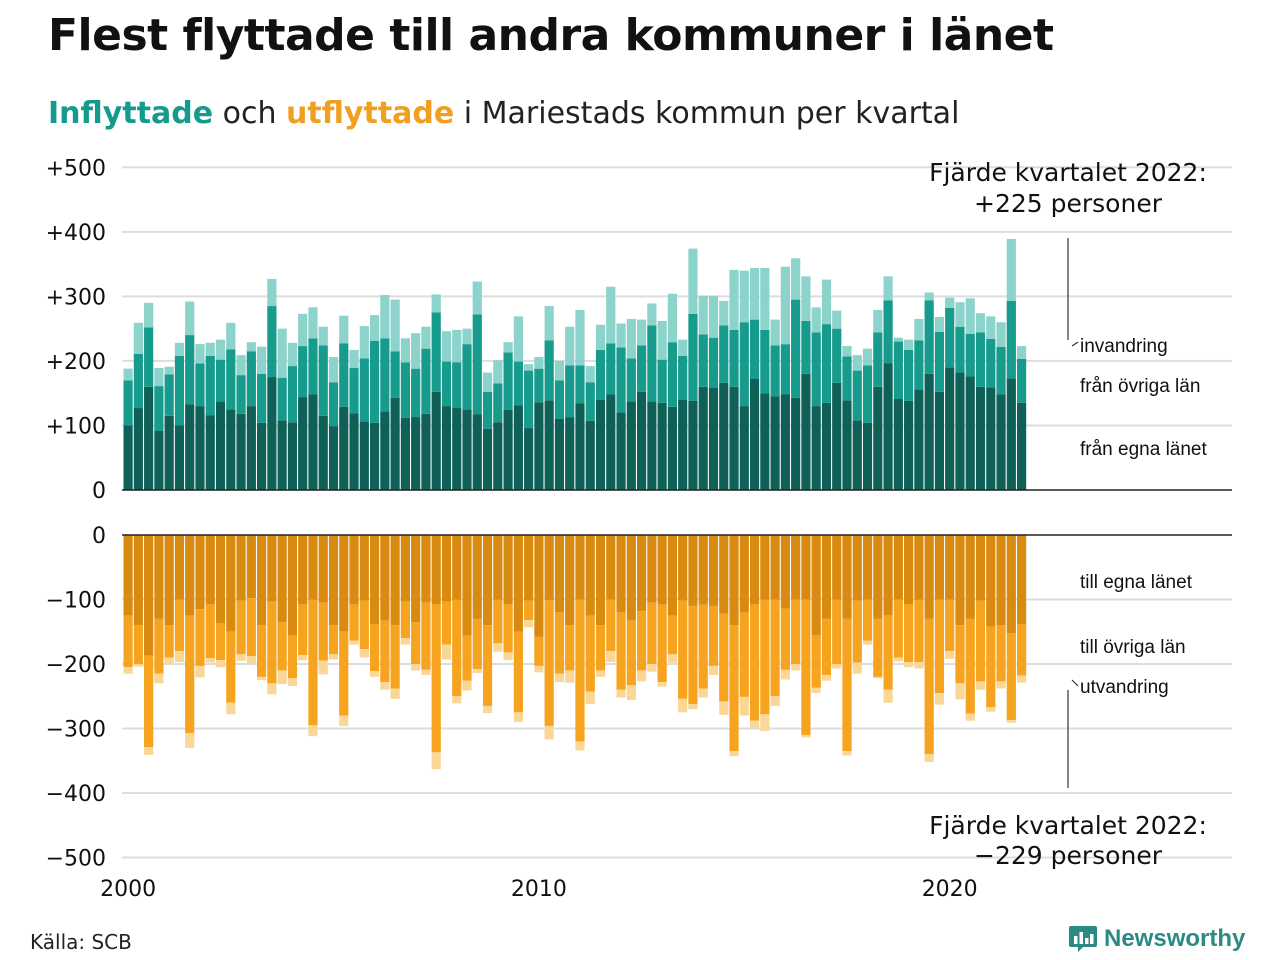 The height and width of the screenshot is (960, 1280). Describe the element at coordinates (950, 889) in the screenshot. I see `x-tick-label: 2020` at that location.